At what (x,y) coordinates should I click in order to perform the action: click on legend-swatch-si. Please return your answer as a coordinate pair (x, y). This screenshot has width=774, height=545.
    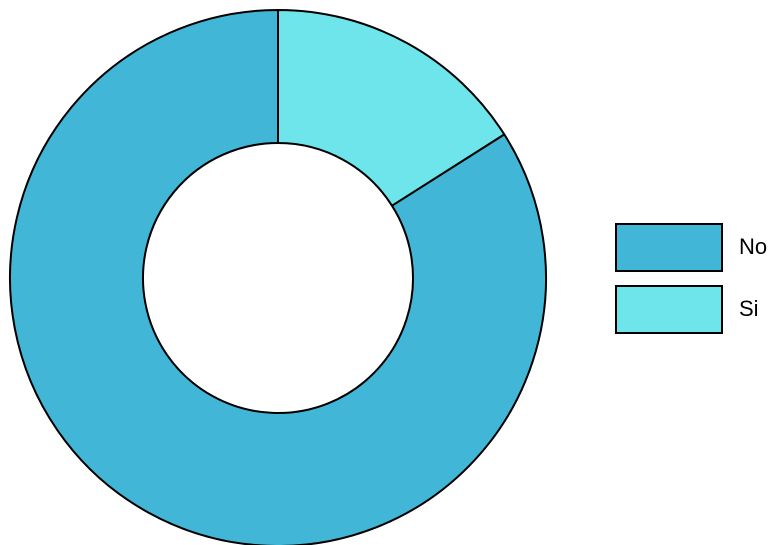
    Looking at the image, I should click on (669, 309).